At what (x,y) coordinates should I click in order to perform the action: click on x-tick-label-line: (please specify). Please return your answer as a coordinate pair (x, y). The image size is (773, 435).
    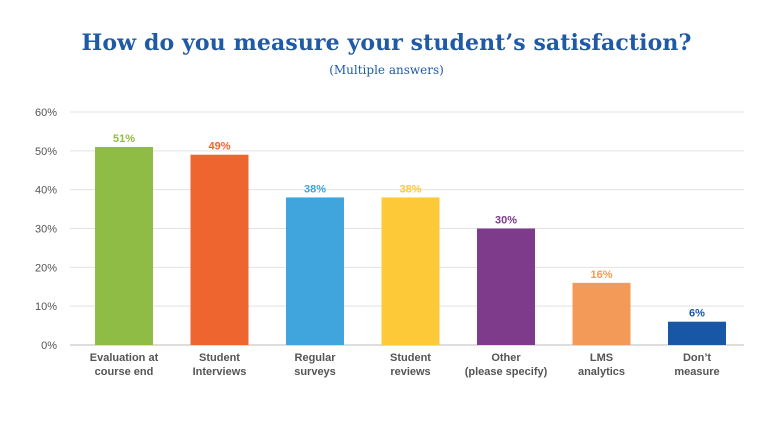
    Looking at the image, I should click on (506, 372).